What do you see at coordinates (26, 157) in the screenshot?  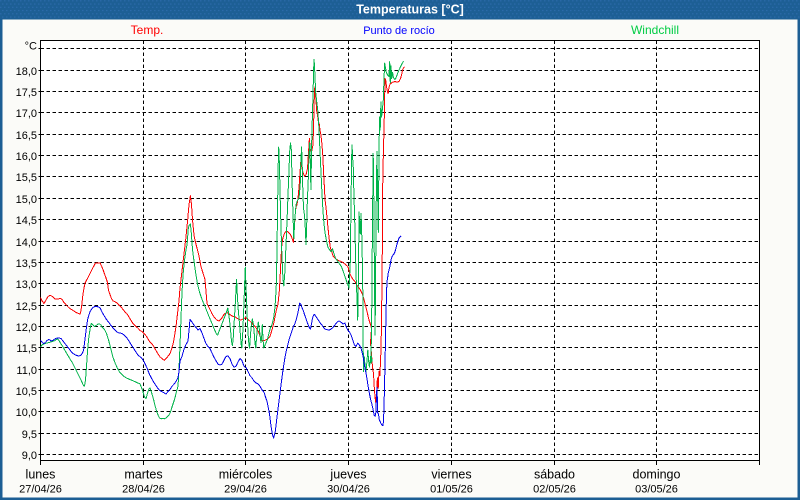 I see `svg-text: 16,0` at bounding box center [26, 157].